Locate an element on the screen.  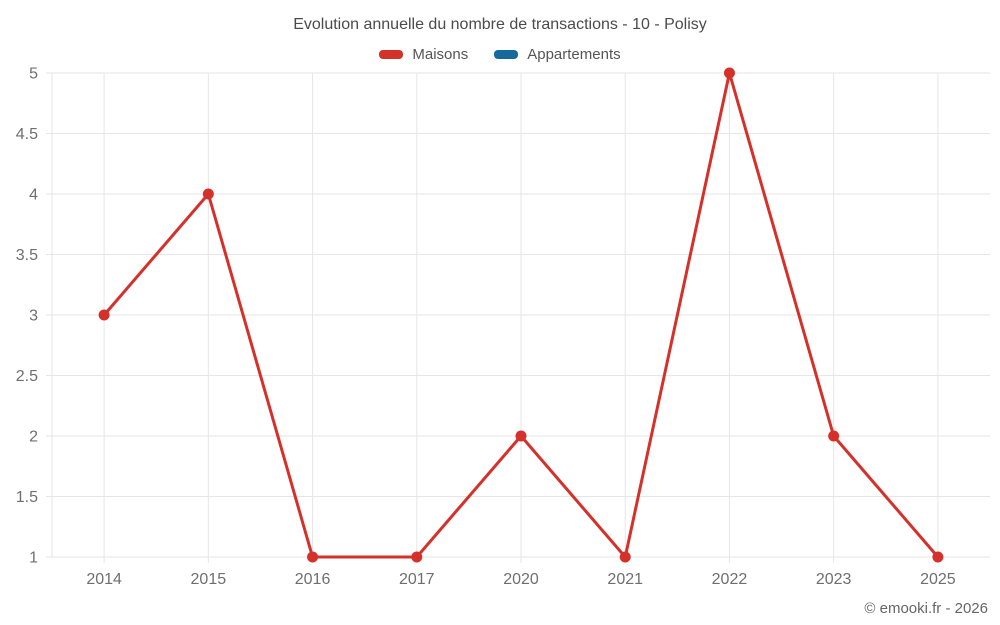
data-point-maisons-2015 is located at coordinates (208, 194).